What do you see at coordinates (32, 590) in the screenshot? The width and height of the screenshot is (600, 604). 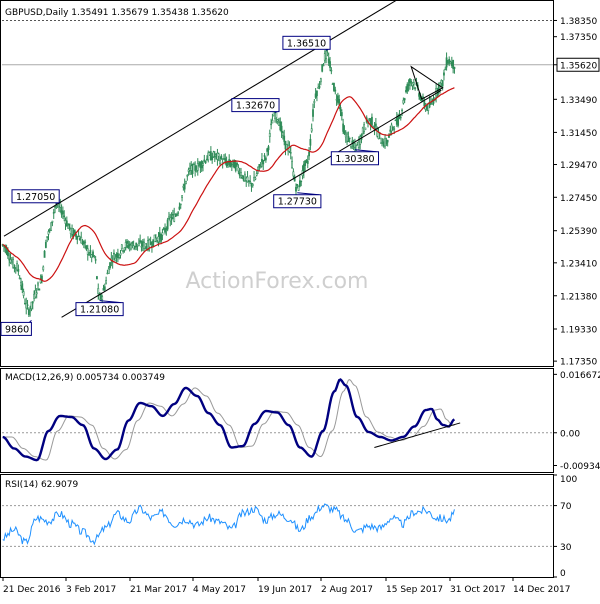 I see `date-tick-label: 21 Dec 2016` at bounding box center [32, 590].